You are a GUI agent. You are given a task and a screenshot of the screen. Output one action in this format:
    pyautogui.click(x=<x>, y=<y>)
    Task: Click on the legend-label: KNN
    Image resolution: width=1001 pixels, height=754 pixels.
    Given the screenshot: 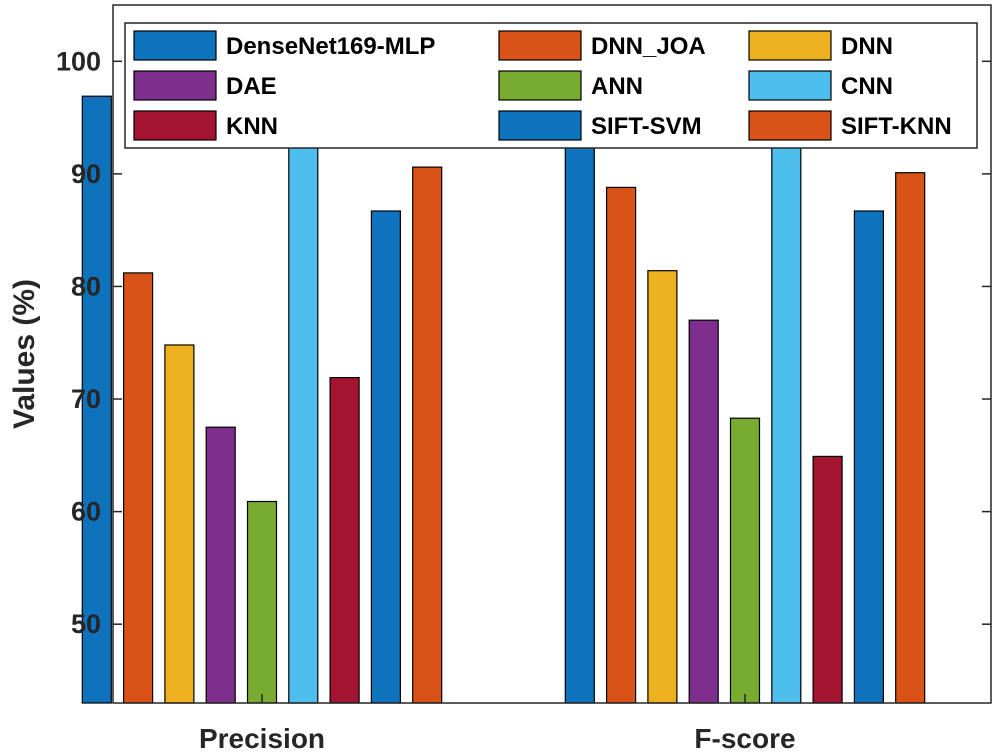 What is the action you would take?
    pyautogui.click(x=252, y=126)
    